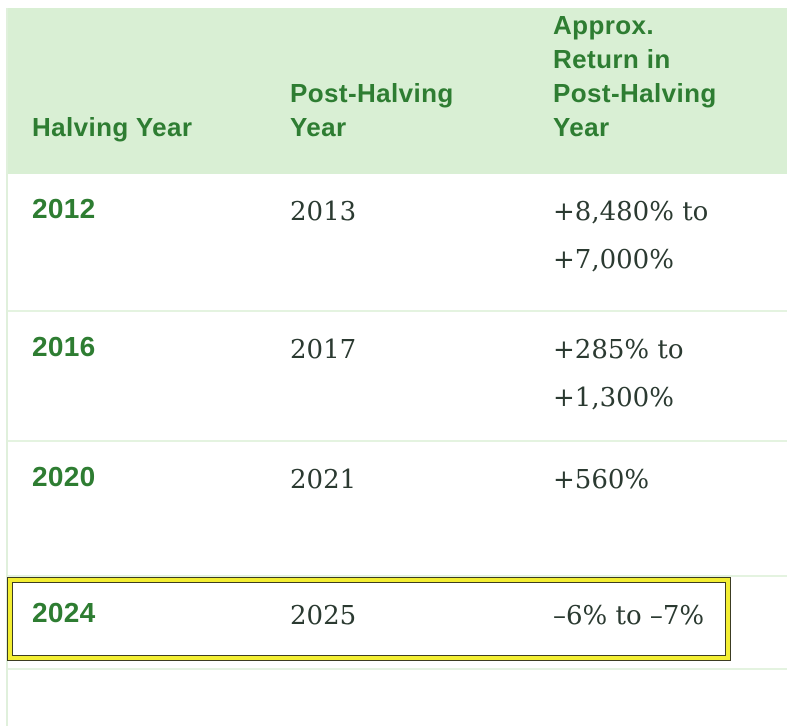  I want to click on post-halving-year-cell: 2017, so click(323, 350).